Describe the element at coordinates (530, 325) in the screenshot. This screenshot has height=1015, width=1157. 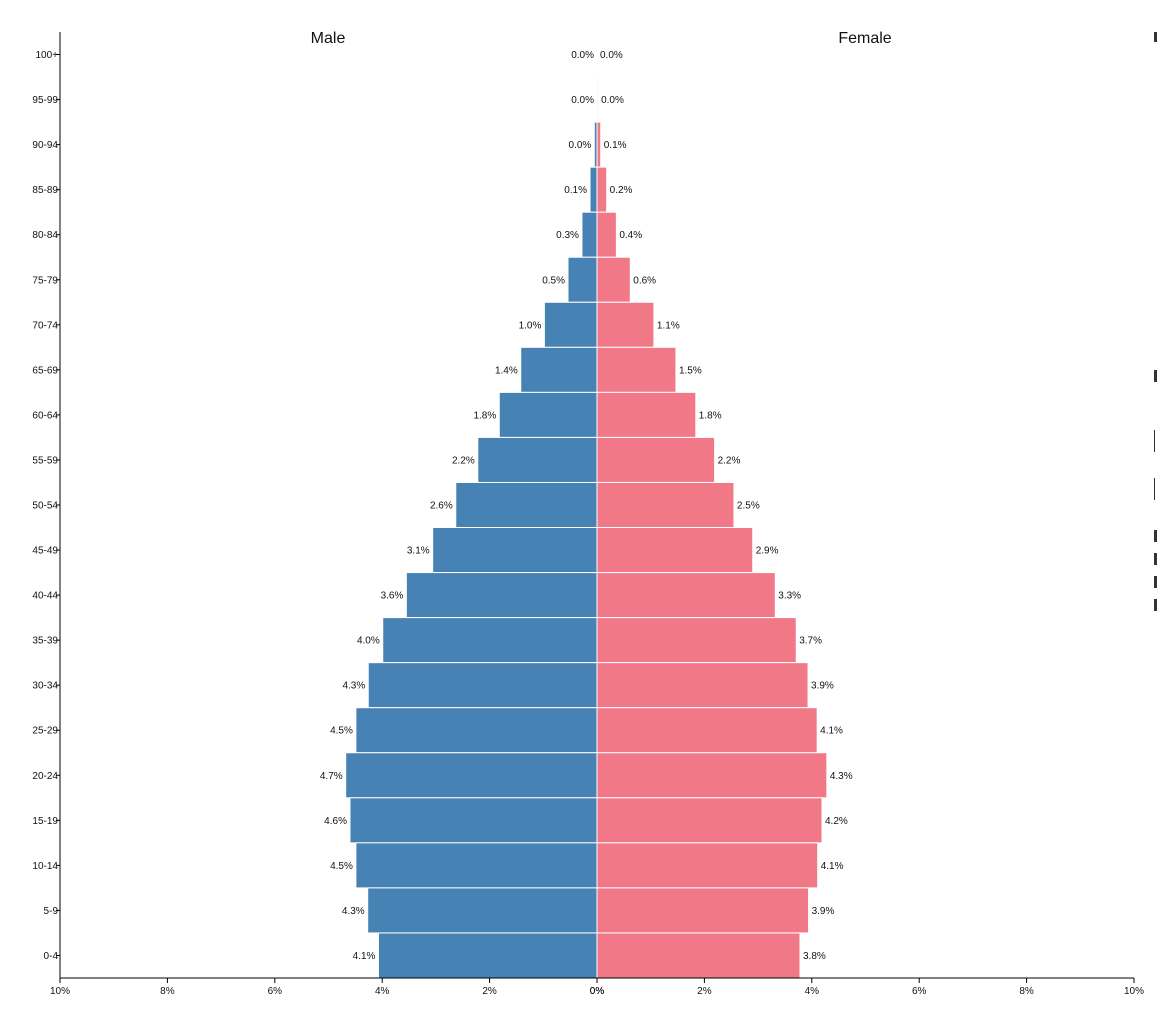
I see `male-data-label: 1.0%` at that location.